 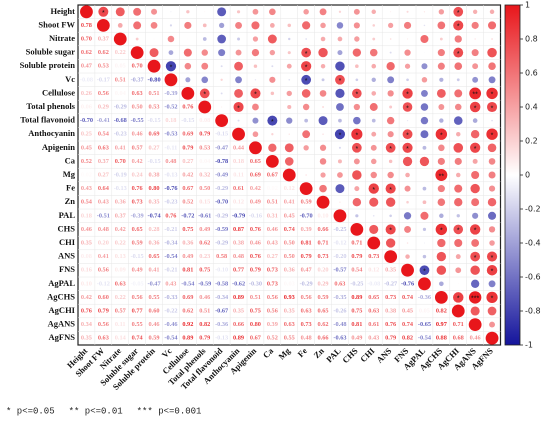 I want to click on correlation-label: 0.36, so click(x=289, y=270).